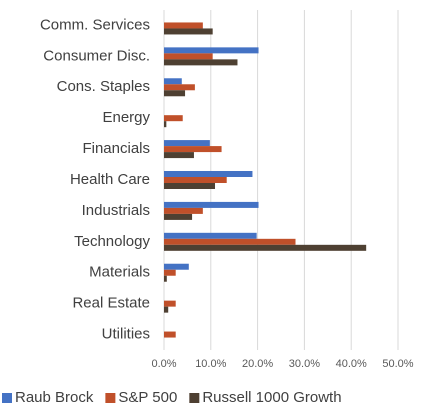  What do you see at coordinates (163, 364) in the screenshot?
I see `x-tick-label: 0.0%` at bounding box center [163, 364].